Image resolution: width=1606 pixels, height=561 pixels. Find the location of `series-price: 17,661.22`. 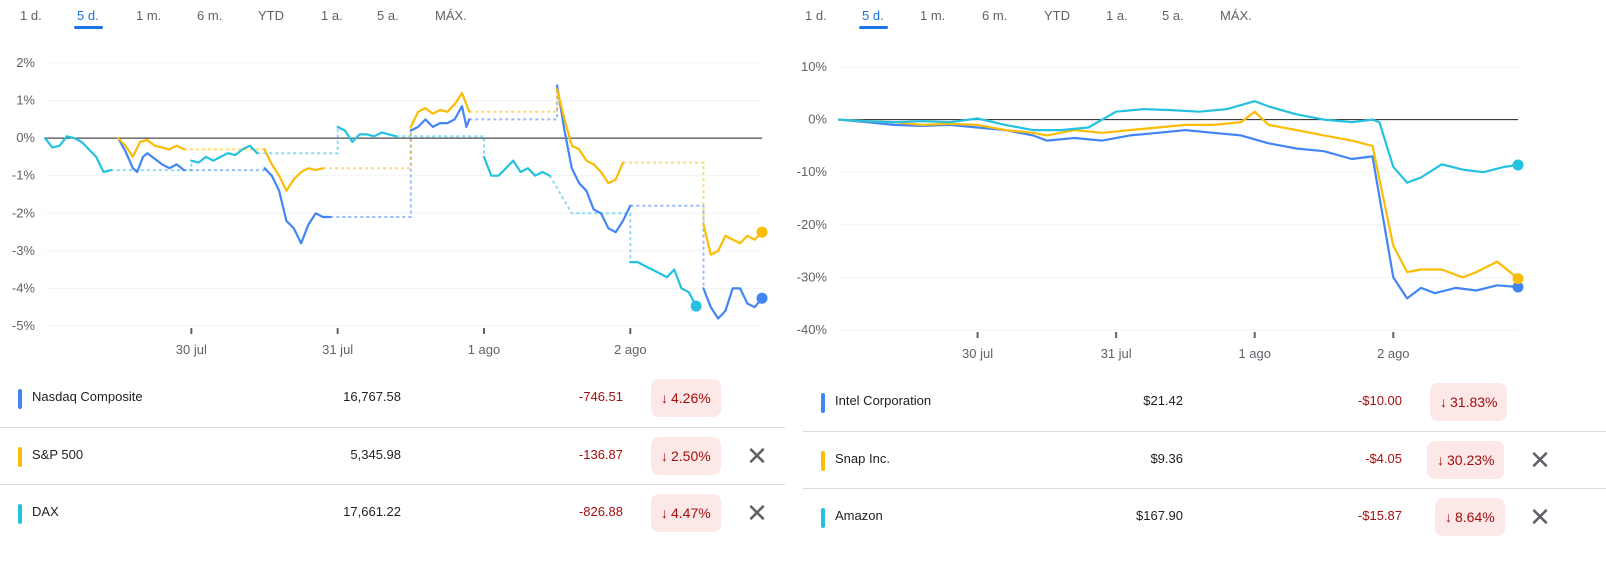

series-price: 17,661.22 is located at coordinates (372, 511).